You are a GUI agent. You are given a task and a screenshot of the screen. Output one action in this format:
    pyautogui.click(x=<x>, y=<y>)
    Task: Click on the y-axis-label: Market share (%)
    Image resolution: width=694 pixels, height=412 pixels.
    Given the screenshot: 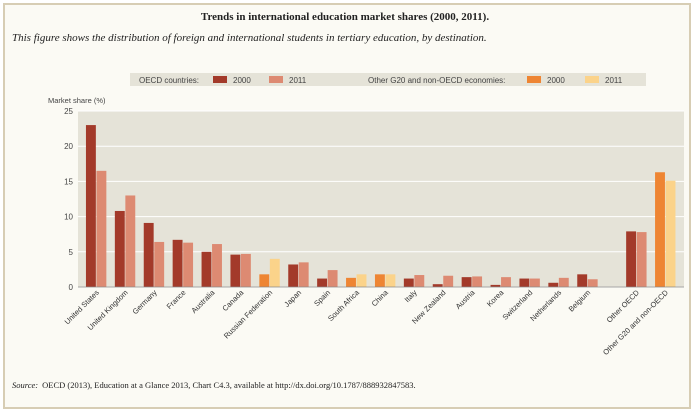 What is the action you would take?
    pyautogui.click(x=77, y=100)
    